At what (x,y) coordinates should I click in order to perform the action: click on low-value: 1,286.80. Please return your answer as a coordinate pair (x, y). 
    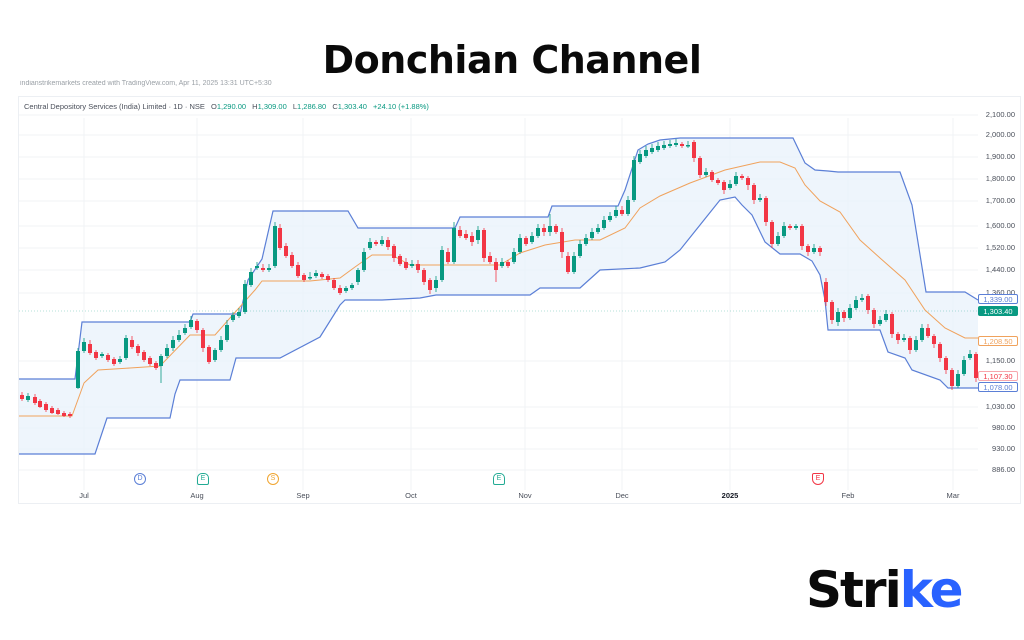
    Looking at the image, I should click on (312, 106).